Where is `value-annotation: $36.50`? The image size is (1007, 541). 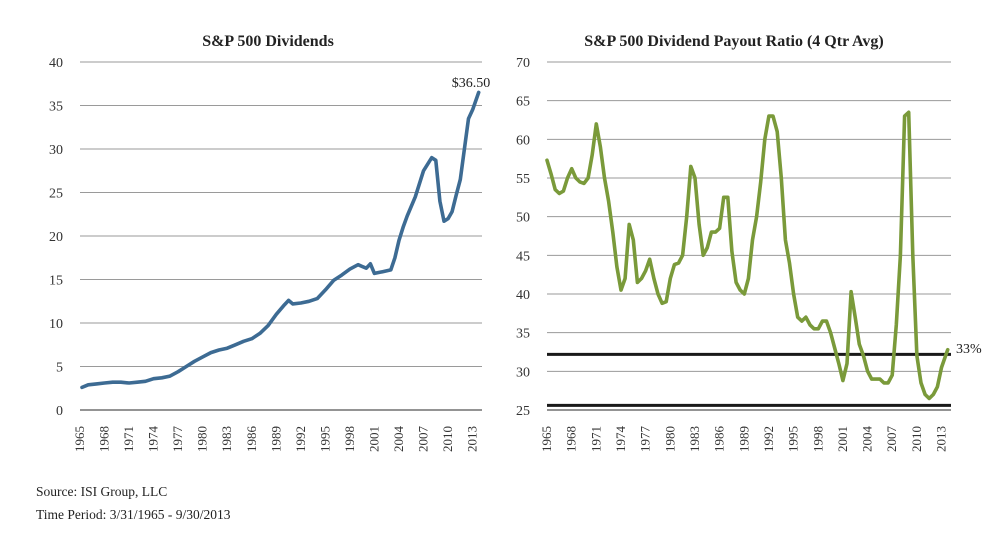
value-annotation: $36.50 is located at coordinates (471, 83).